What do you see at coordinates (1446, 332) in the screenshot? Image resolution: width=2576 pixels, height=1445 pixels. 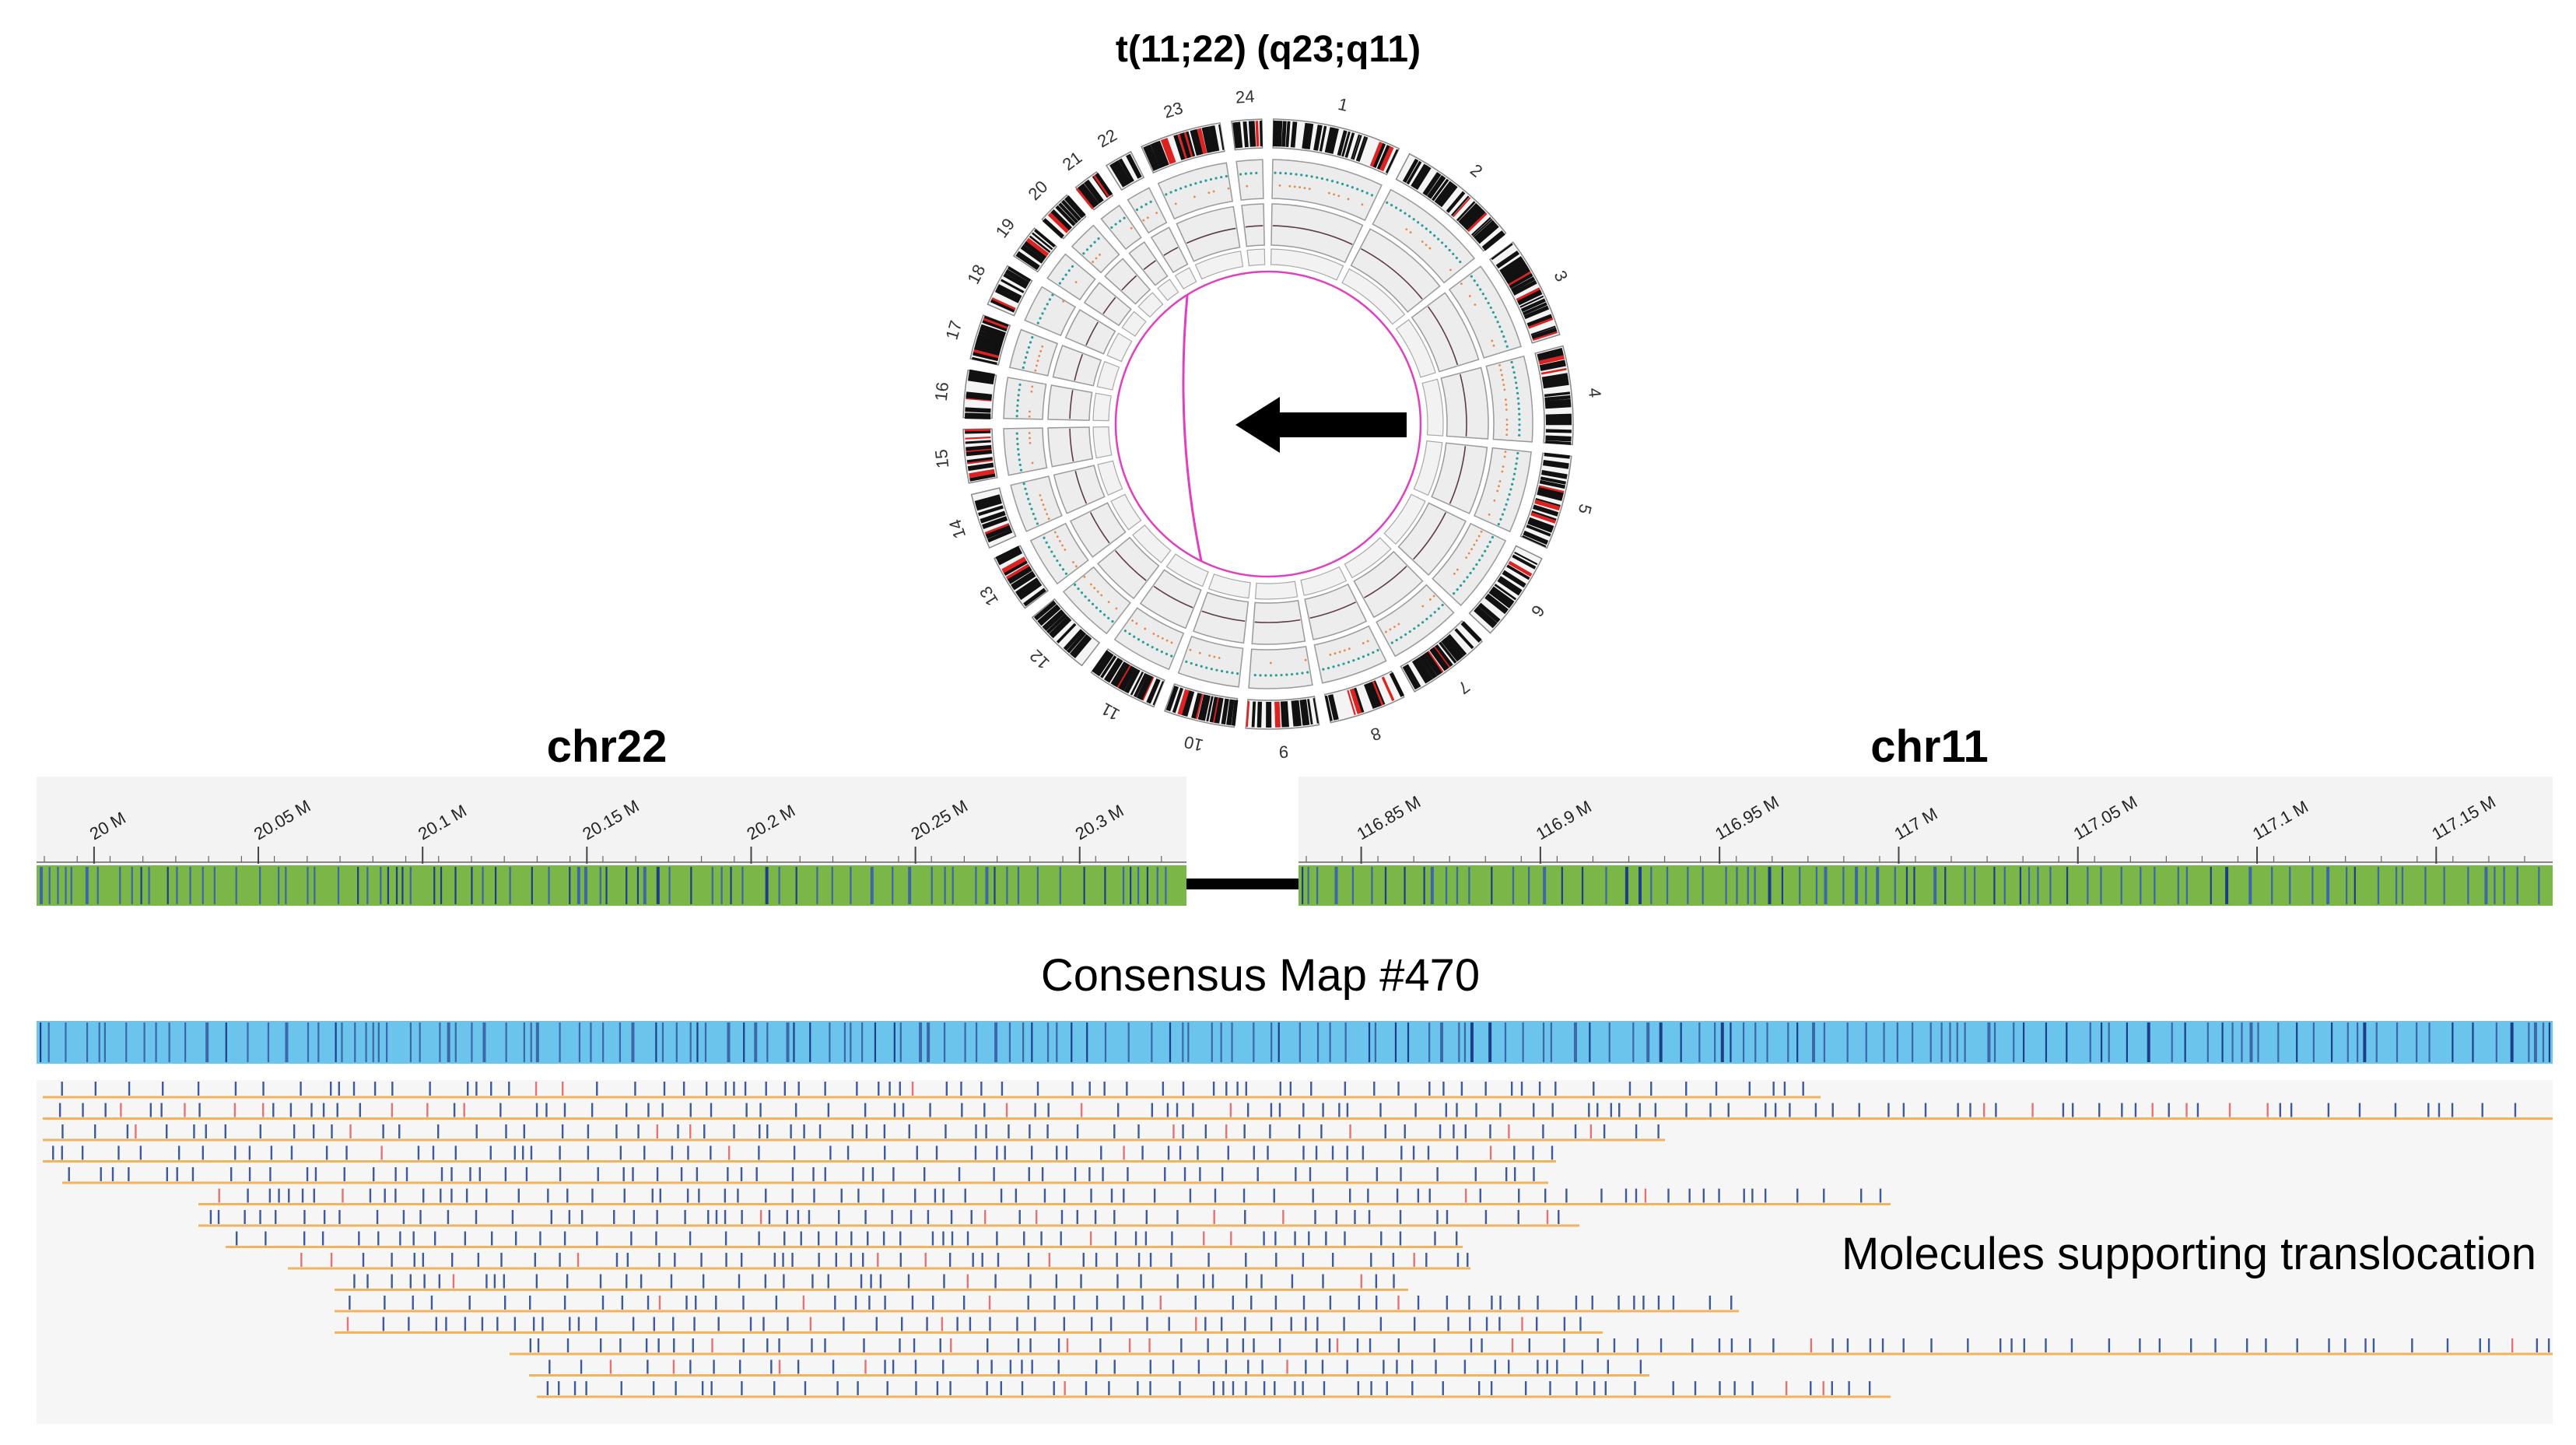 I see `sv-track` at bounding box center [1446, 332].